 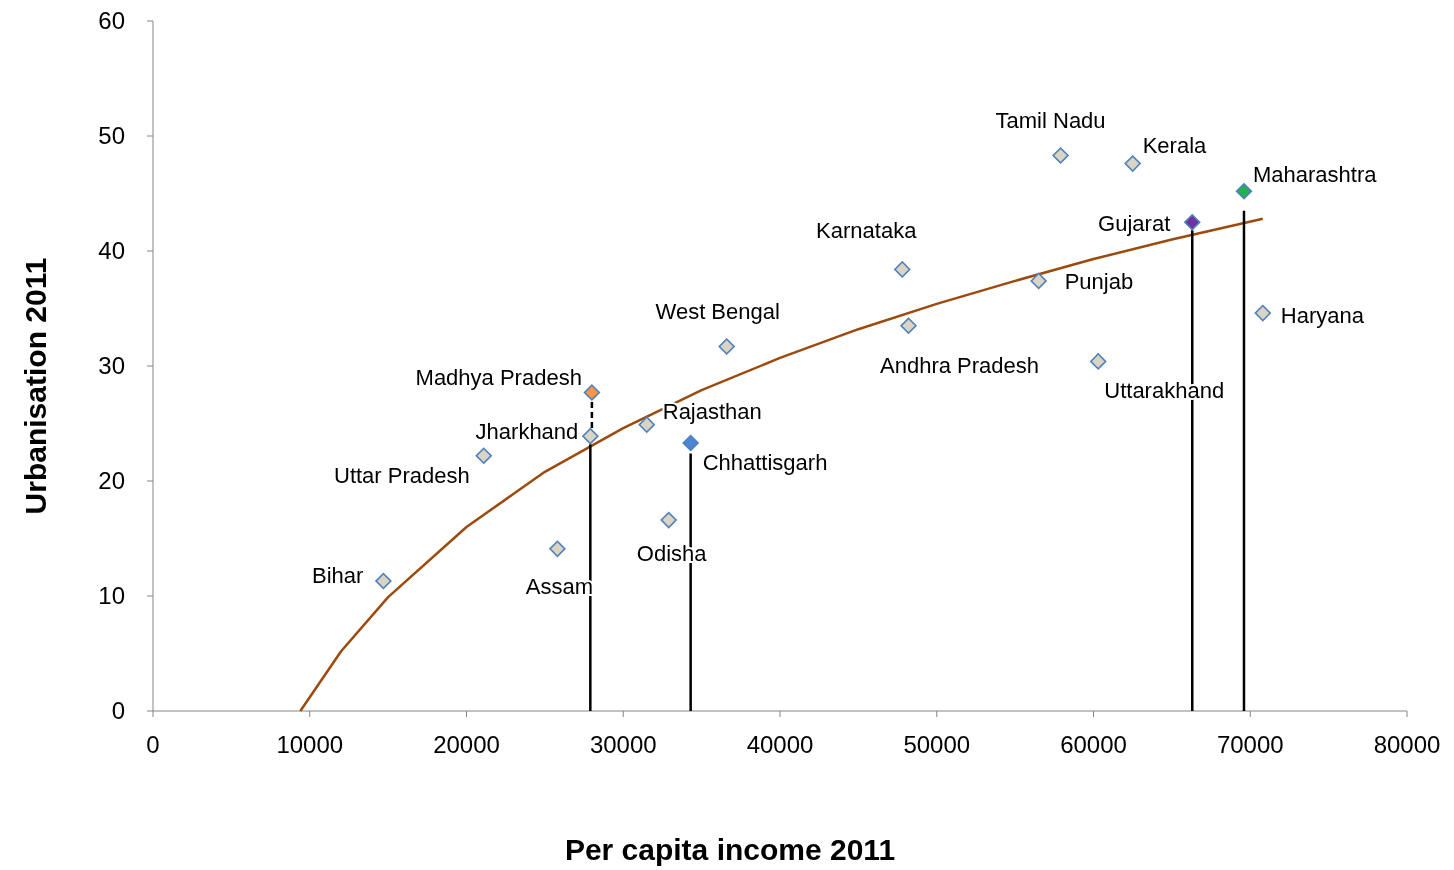 What do you see at coordinates (717, 312) in the screenshot?
I see `annotation: West Bengal` at bounding box center [717, 312].